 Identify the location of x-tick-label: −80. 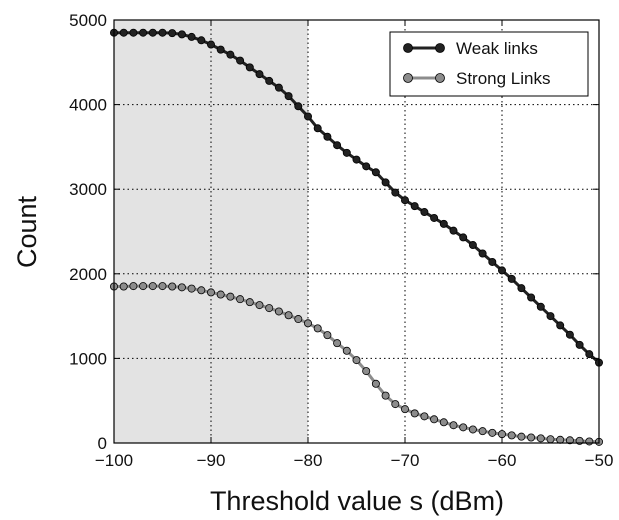
(308, 460).